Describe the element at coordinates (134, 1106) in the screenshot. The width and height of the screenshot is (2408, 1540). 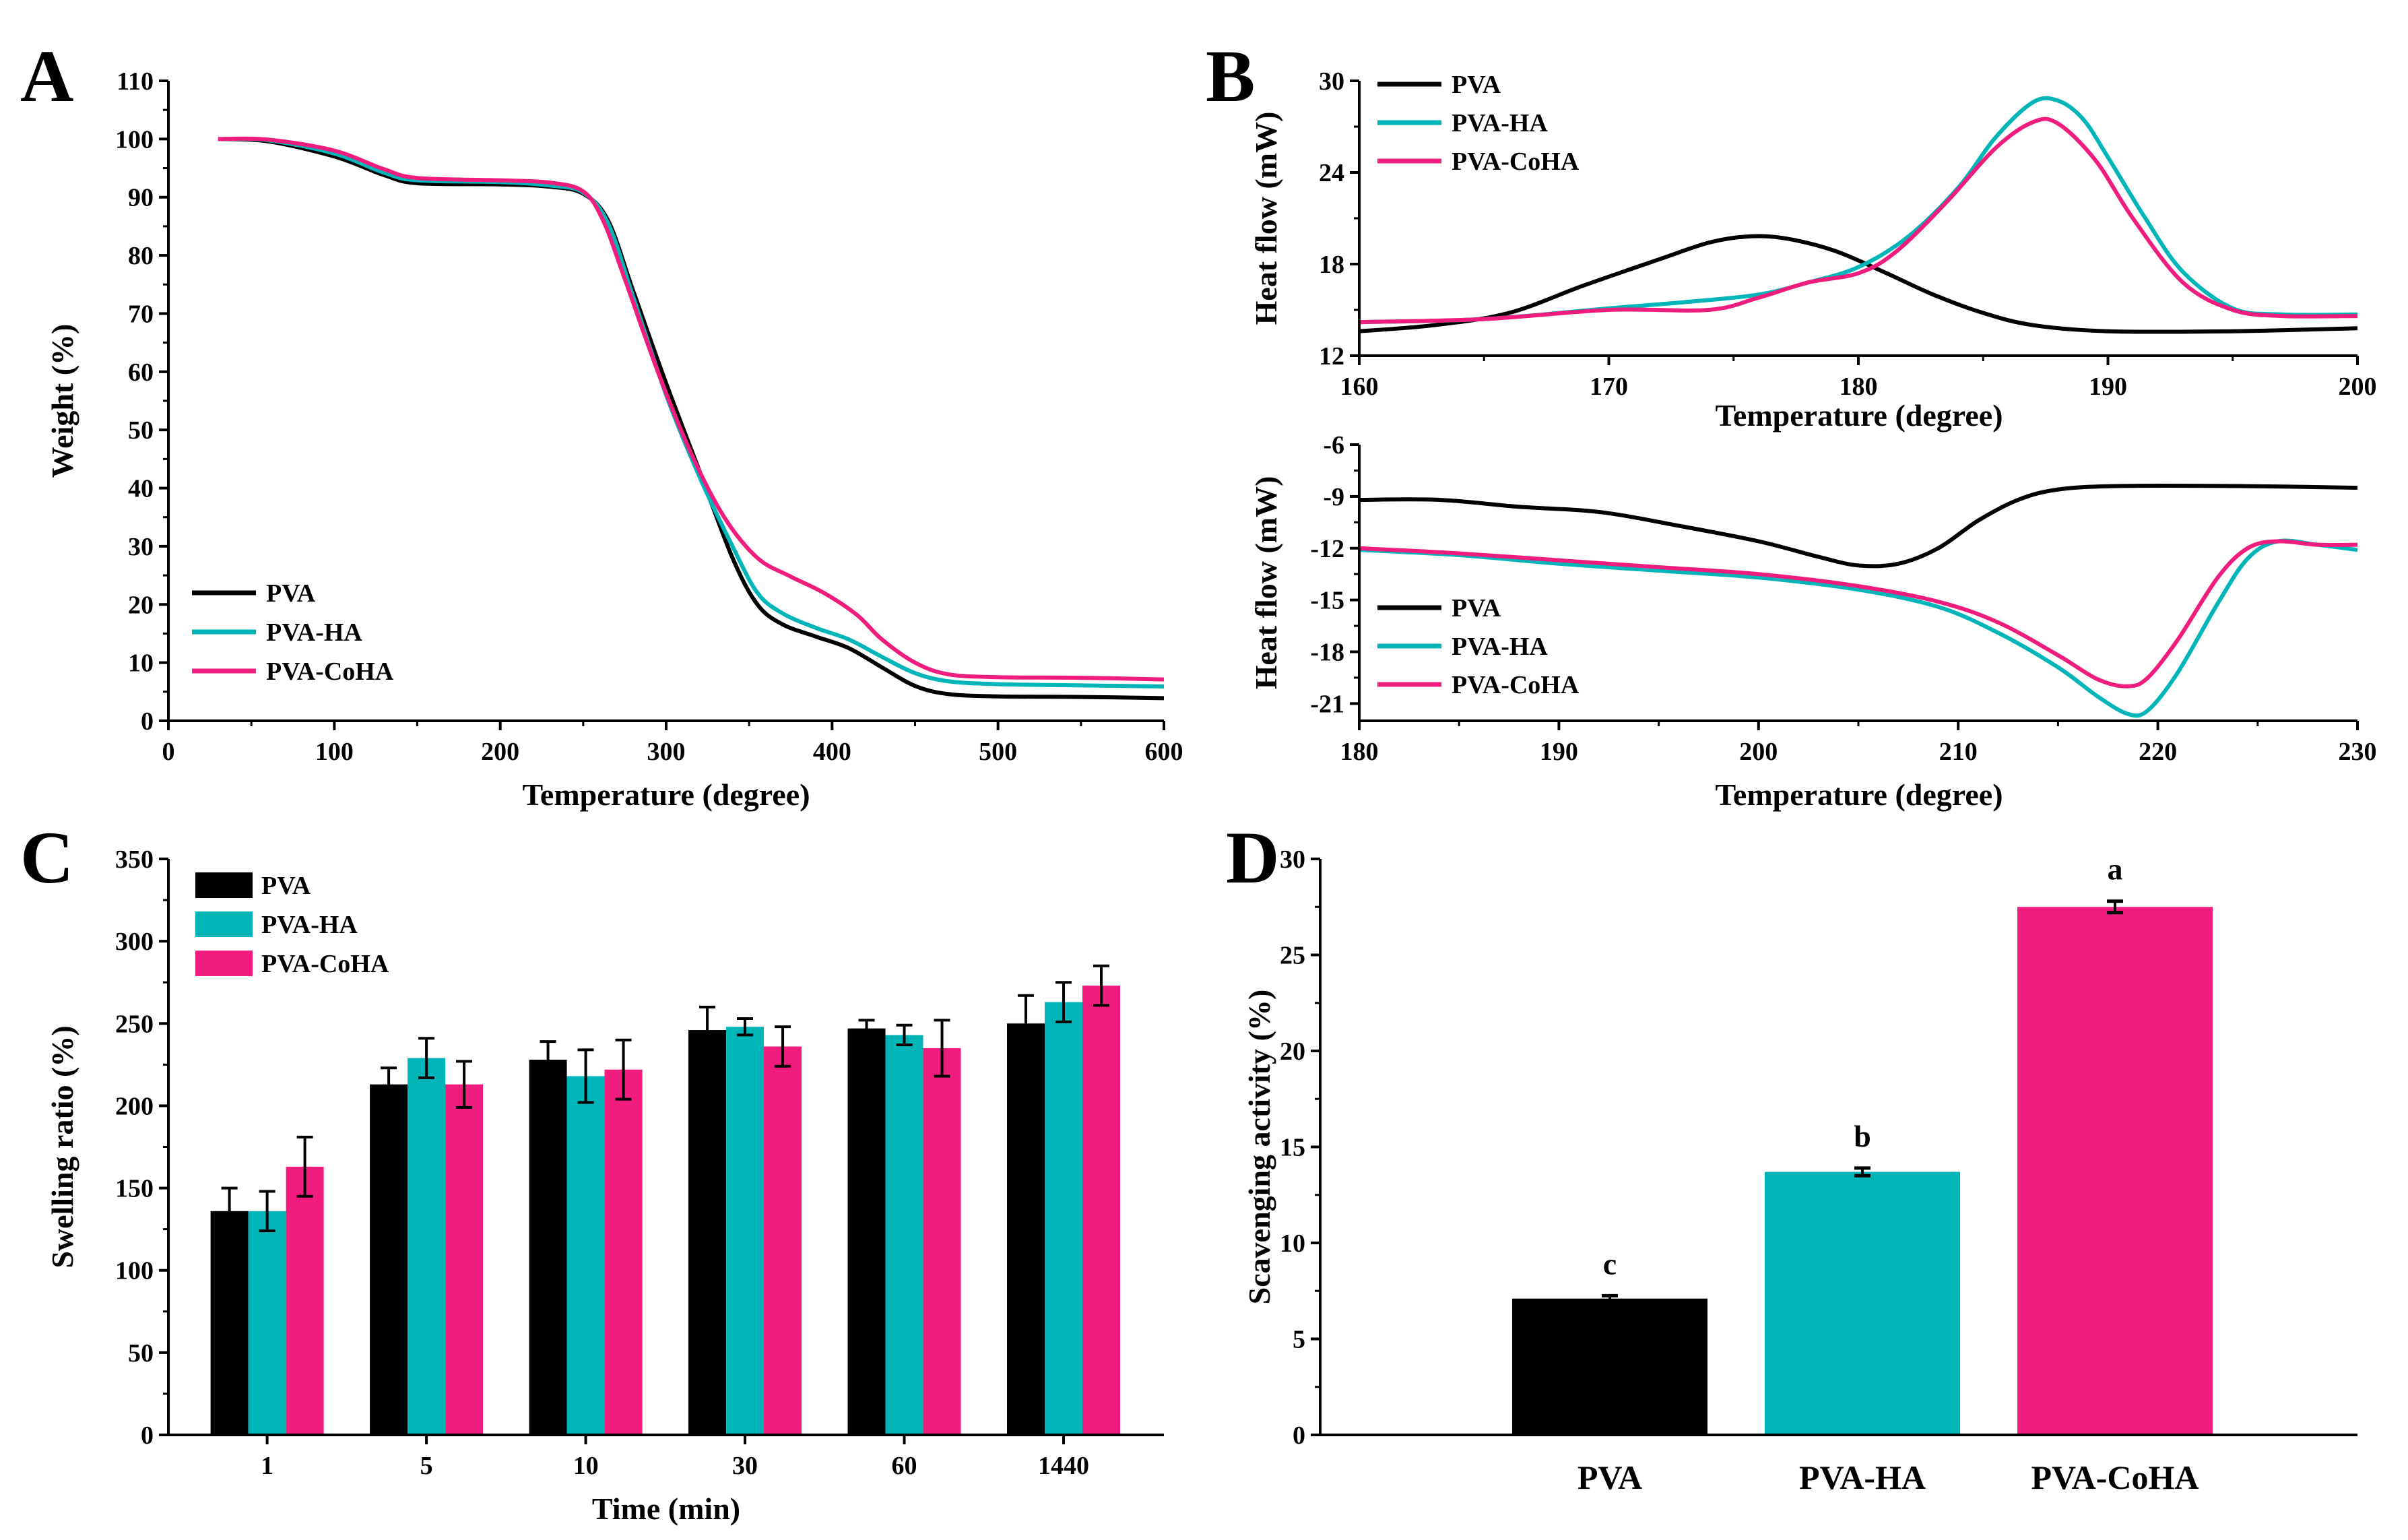
I see `y-tick-label: 200` at that location.